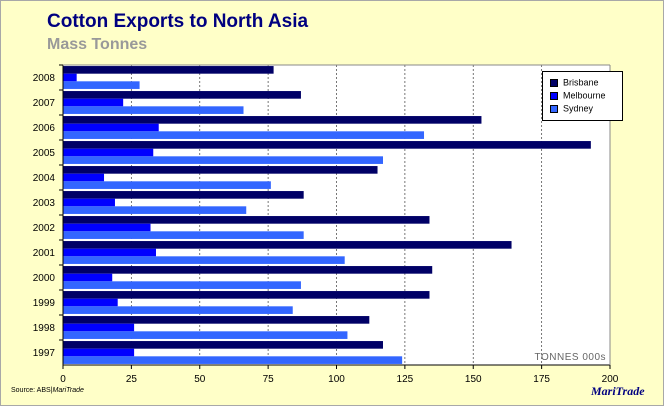  Describe the element at coordinates (44, 103) in the screenshot. I see `y-tick-label: 2007` at that location.